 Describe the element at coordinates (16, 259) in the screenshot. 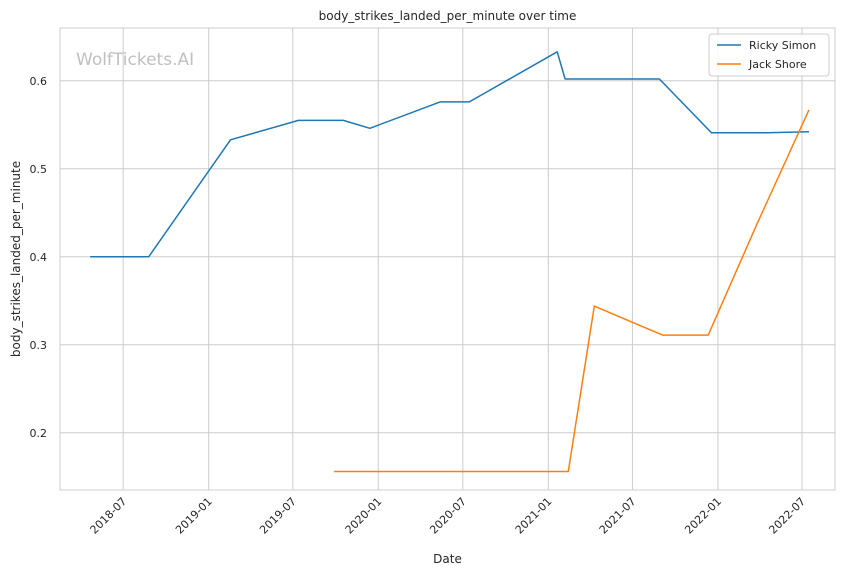

I see `y-axis-label: body_strikes_landed_per_minute` at that location.